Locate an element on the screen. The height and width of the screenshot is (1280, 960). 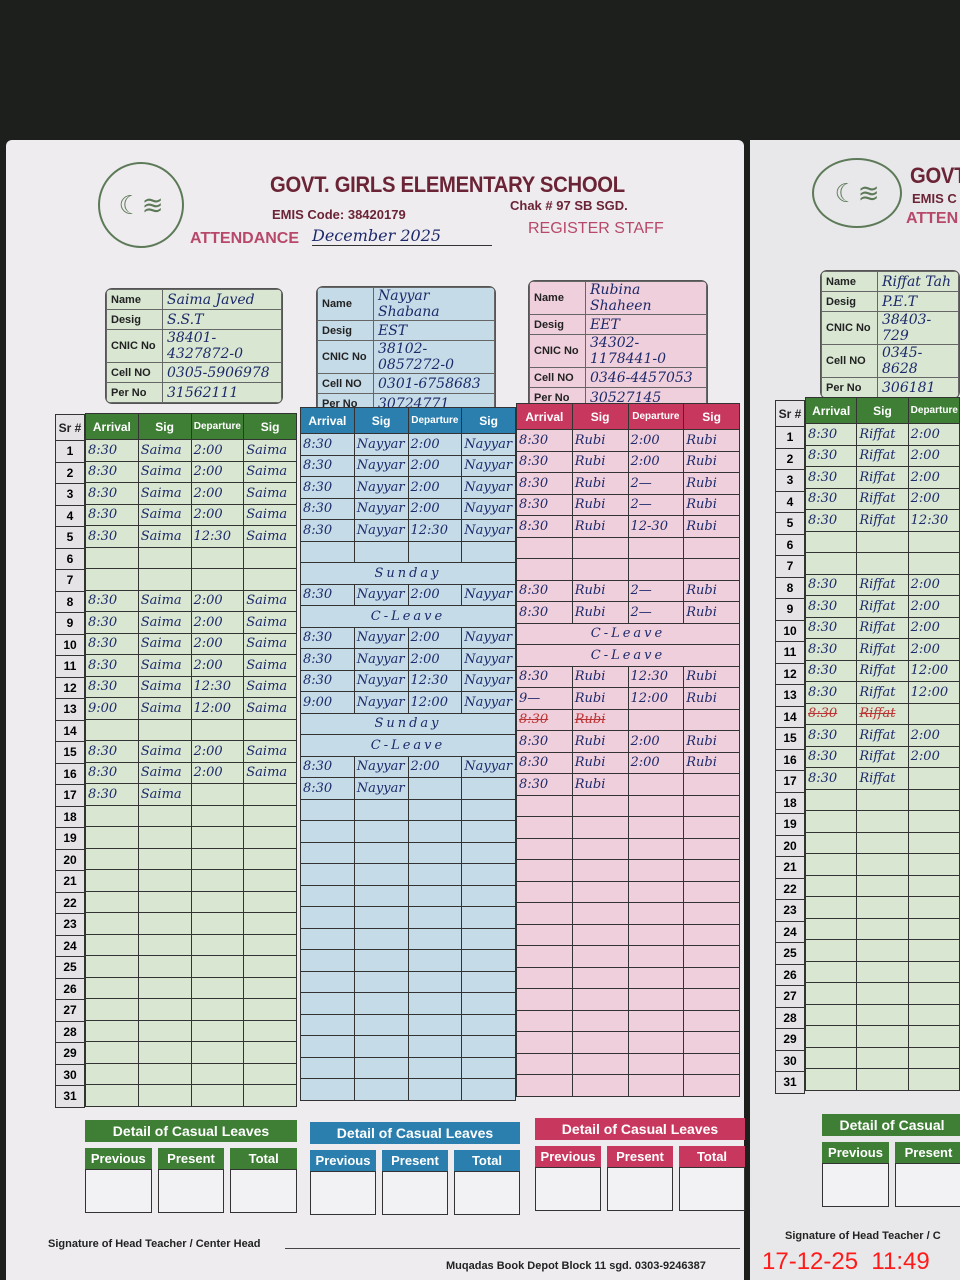
staff-desig: EST is located at coordinates (434, 330).